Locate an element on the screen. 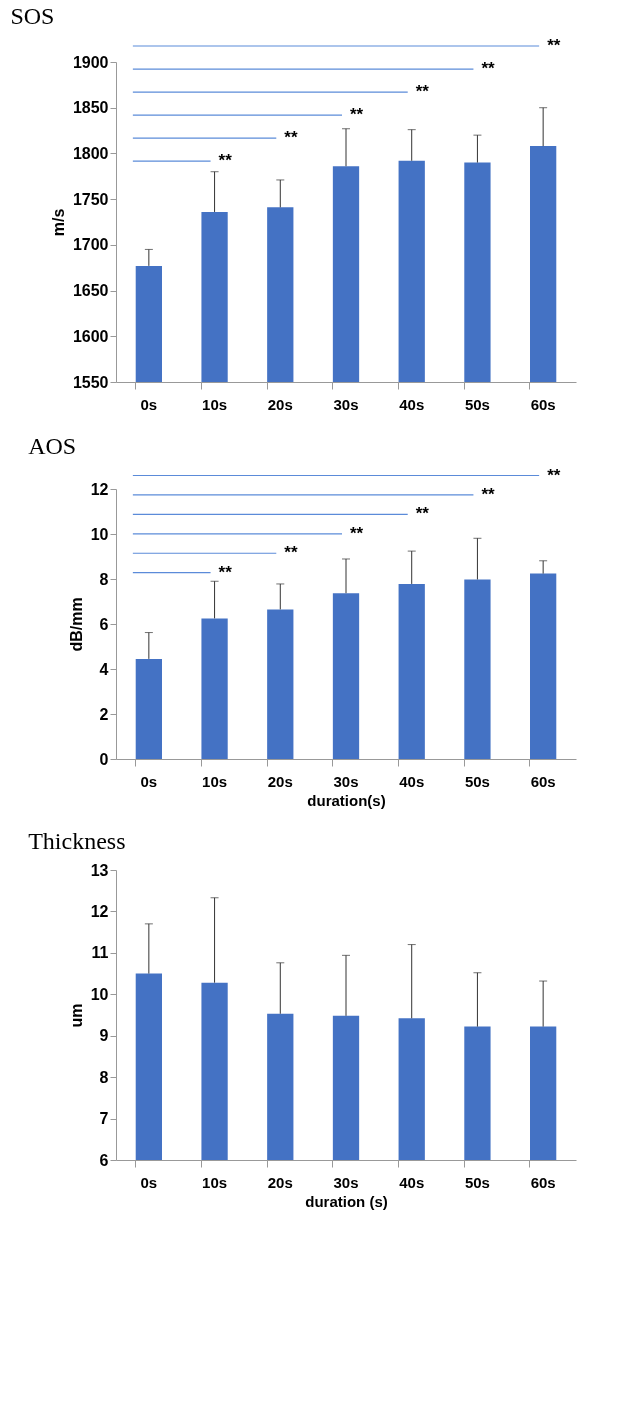 The height and width of the screenshot is (1418, 641). y-tick-label: 1650 is located at coordinates (90, 291).